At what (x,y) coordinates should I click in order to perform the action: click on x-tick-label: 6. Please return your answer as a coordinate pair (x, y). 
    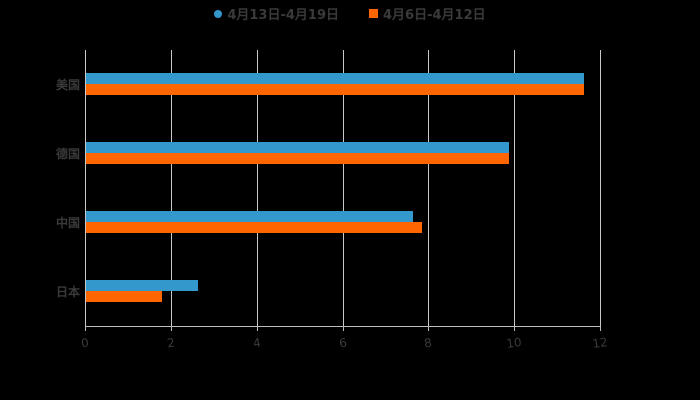
    Looking at the image, I should click on (342, 343).